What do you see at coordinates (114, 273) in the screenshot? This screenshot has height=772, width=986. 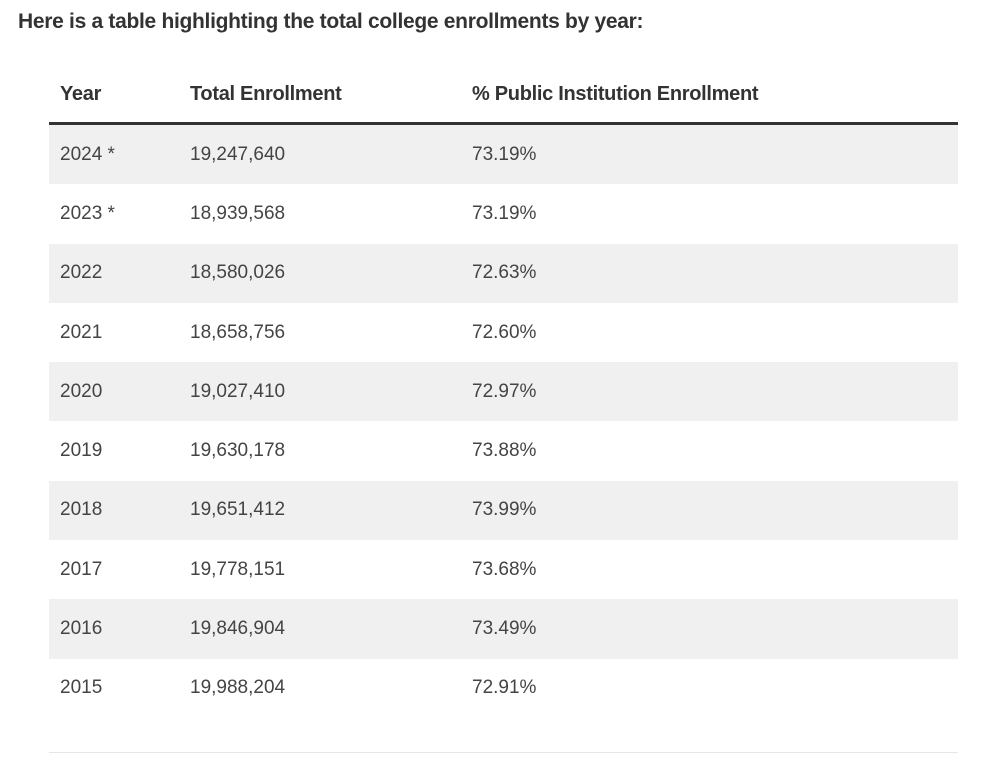 I see `cell-year: 2022` at bounding box center [114, 273].